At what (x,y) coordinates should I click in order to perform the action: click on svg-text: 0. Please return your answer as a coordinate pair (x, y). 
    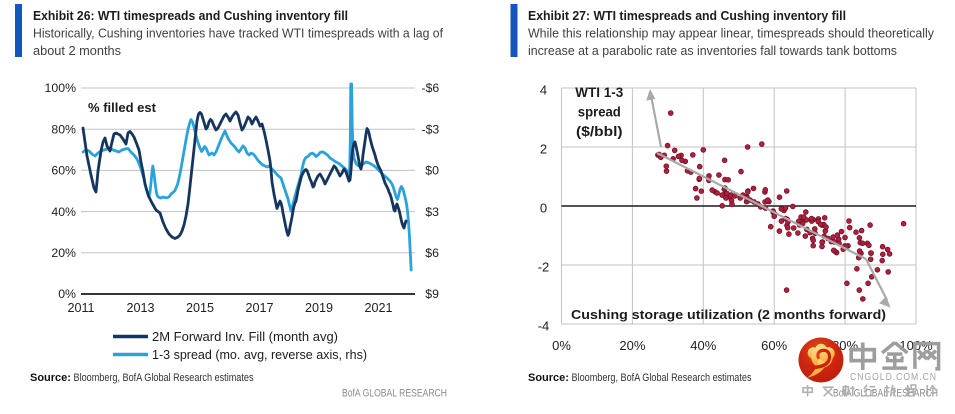
    Looking at the image, I should click on (543, 207).